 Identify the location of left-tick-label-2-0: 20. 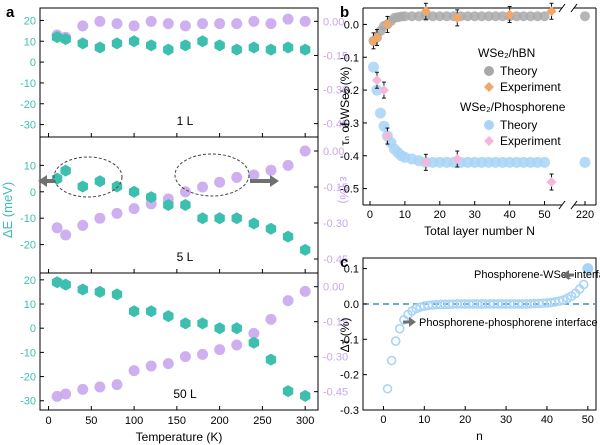
(30, 281).